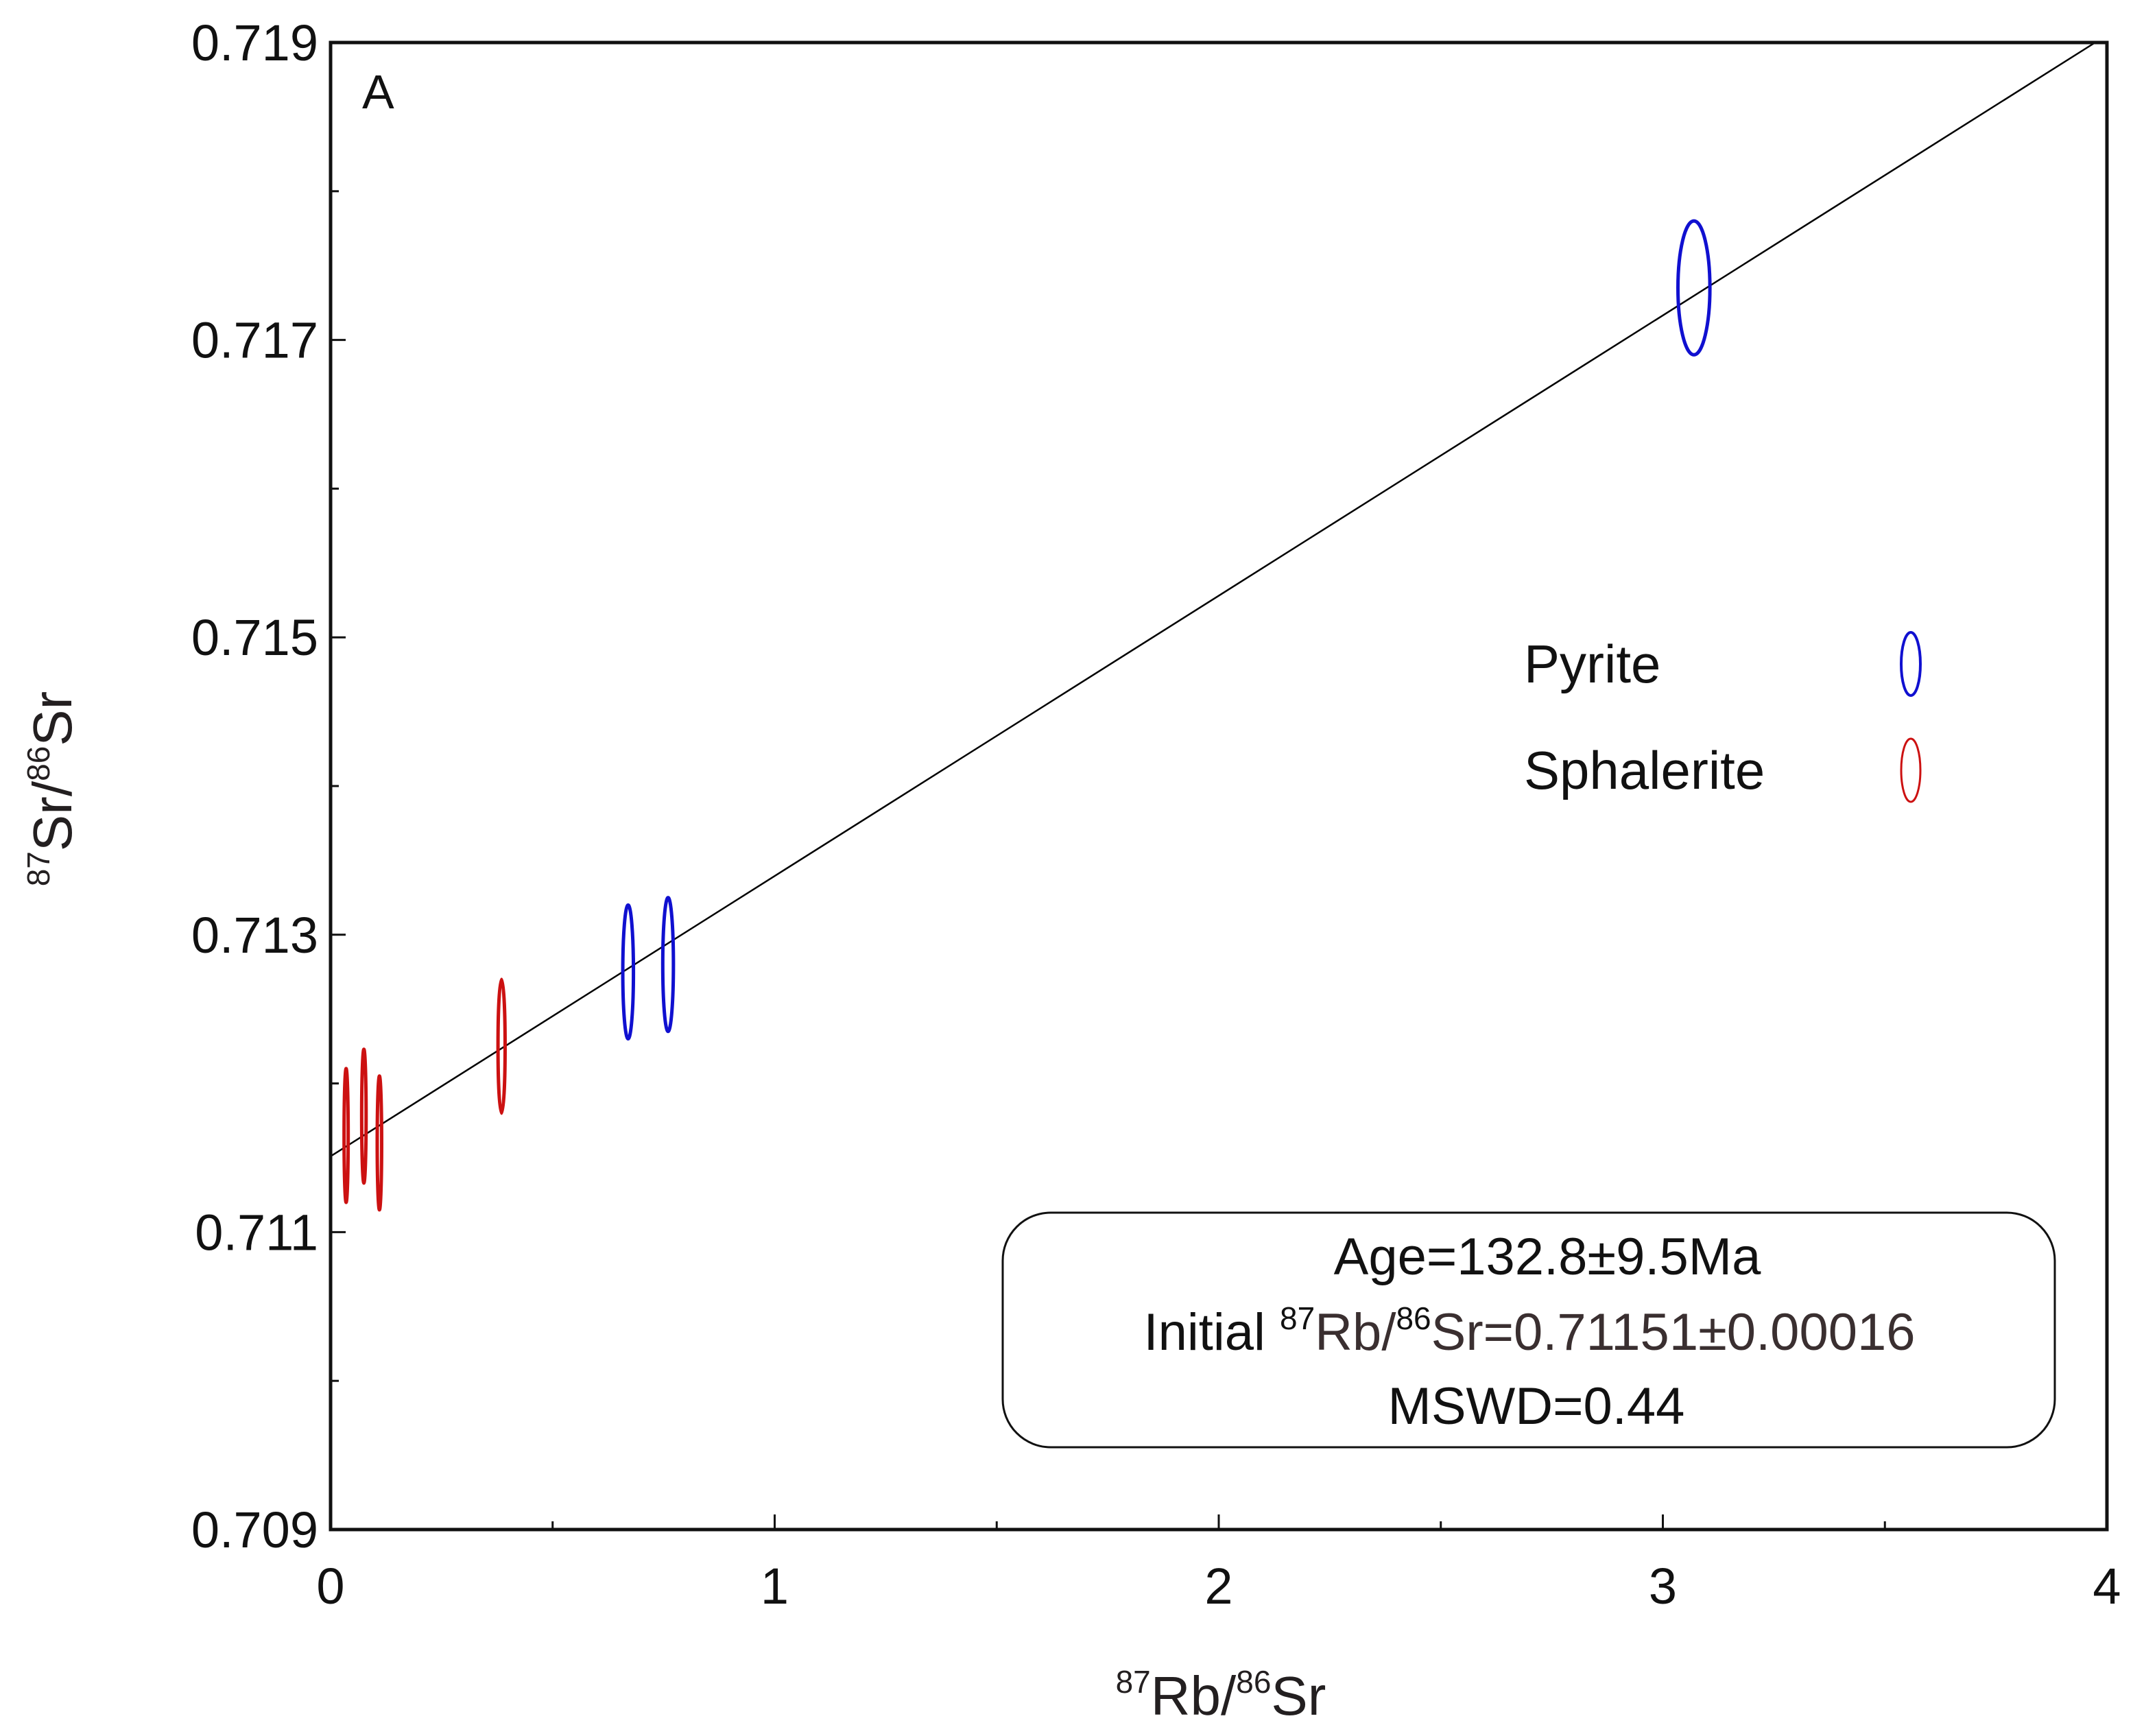  I want to click on initial-sup2: 86, so click(1413, 1318).